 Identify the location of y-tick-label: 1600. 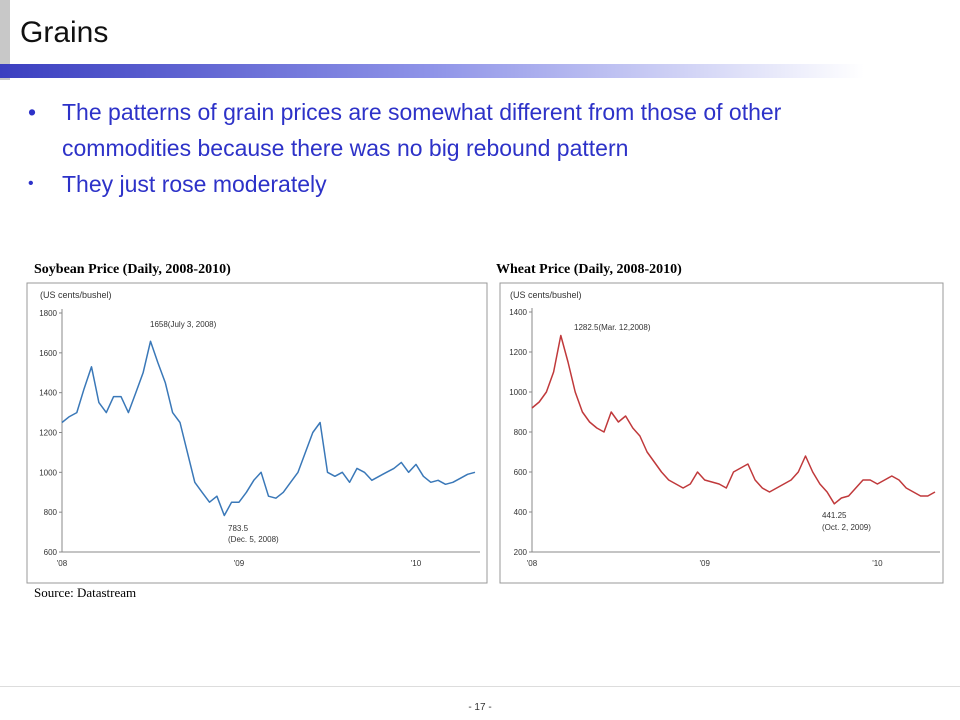
(48, 353).